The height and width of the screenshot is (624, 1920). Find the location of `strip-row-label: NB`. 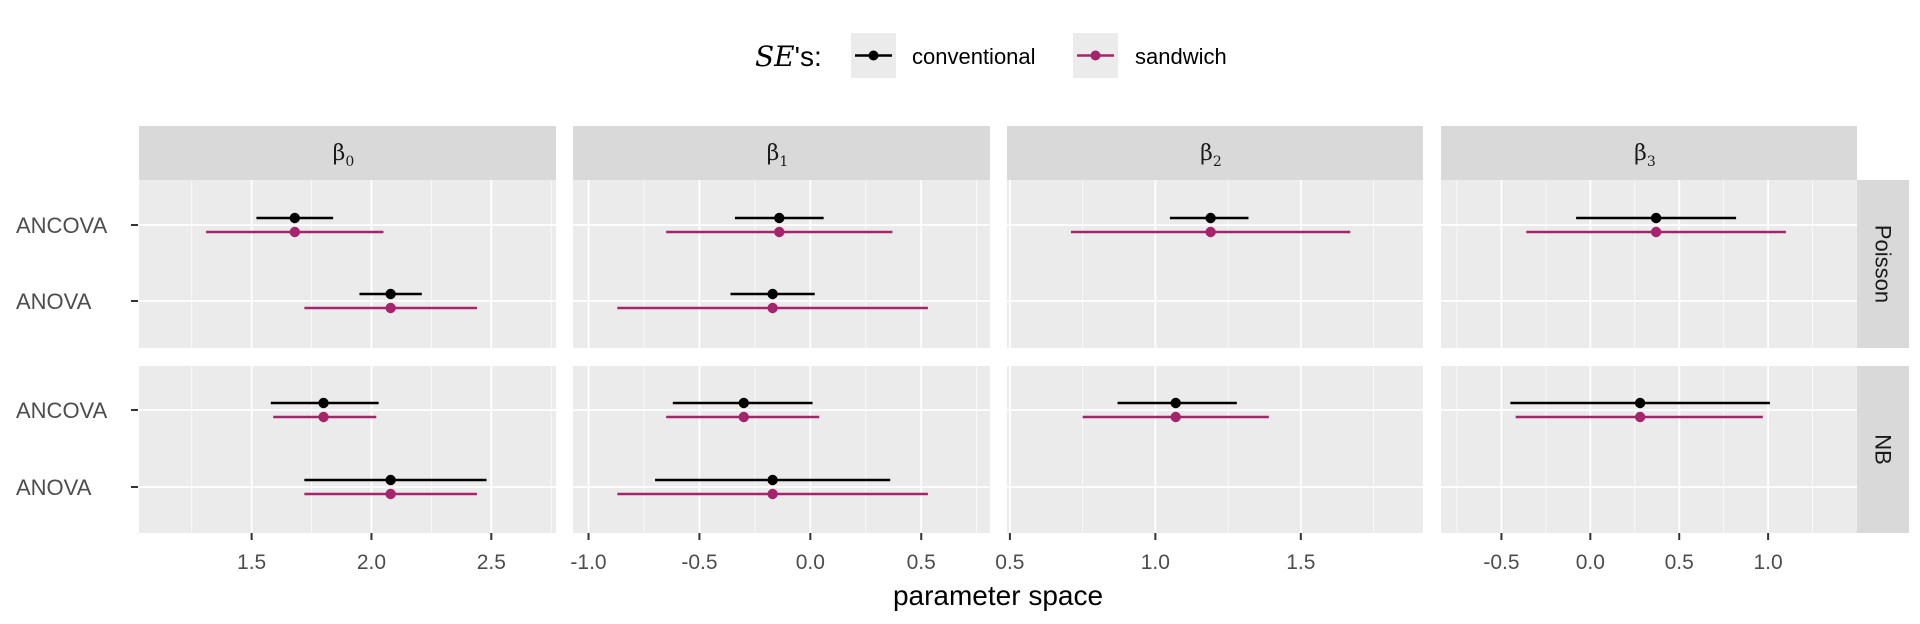

strip-row-label: NB is located at coordinates (1883, 449).